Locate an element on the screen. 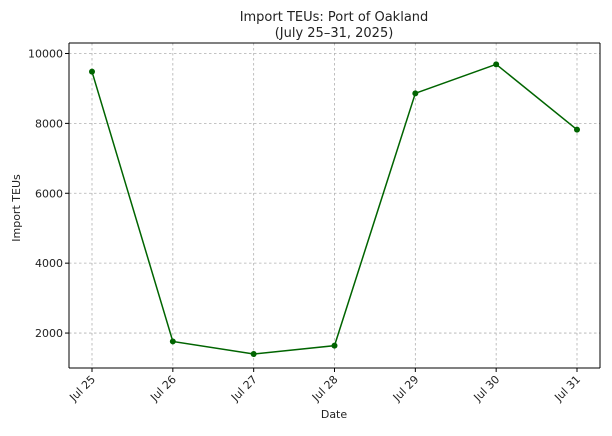  y-tick-label: 6000 is located at coordinates (49, 193).